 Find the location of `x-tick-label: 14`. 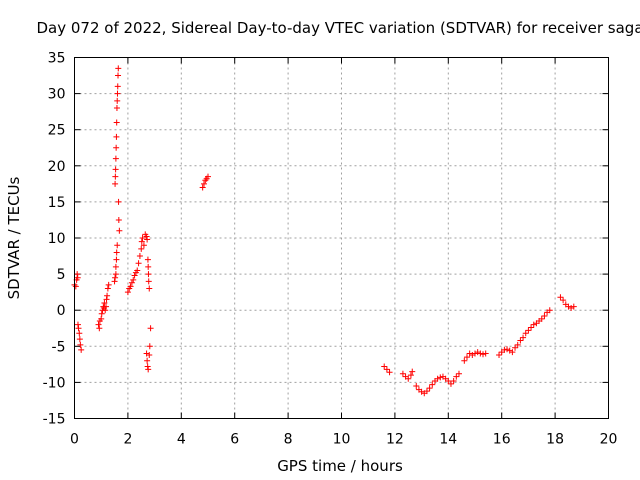

x-tick-label: 14 is located at coordinates (448, 440).